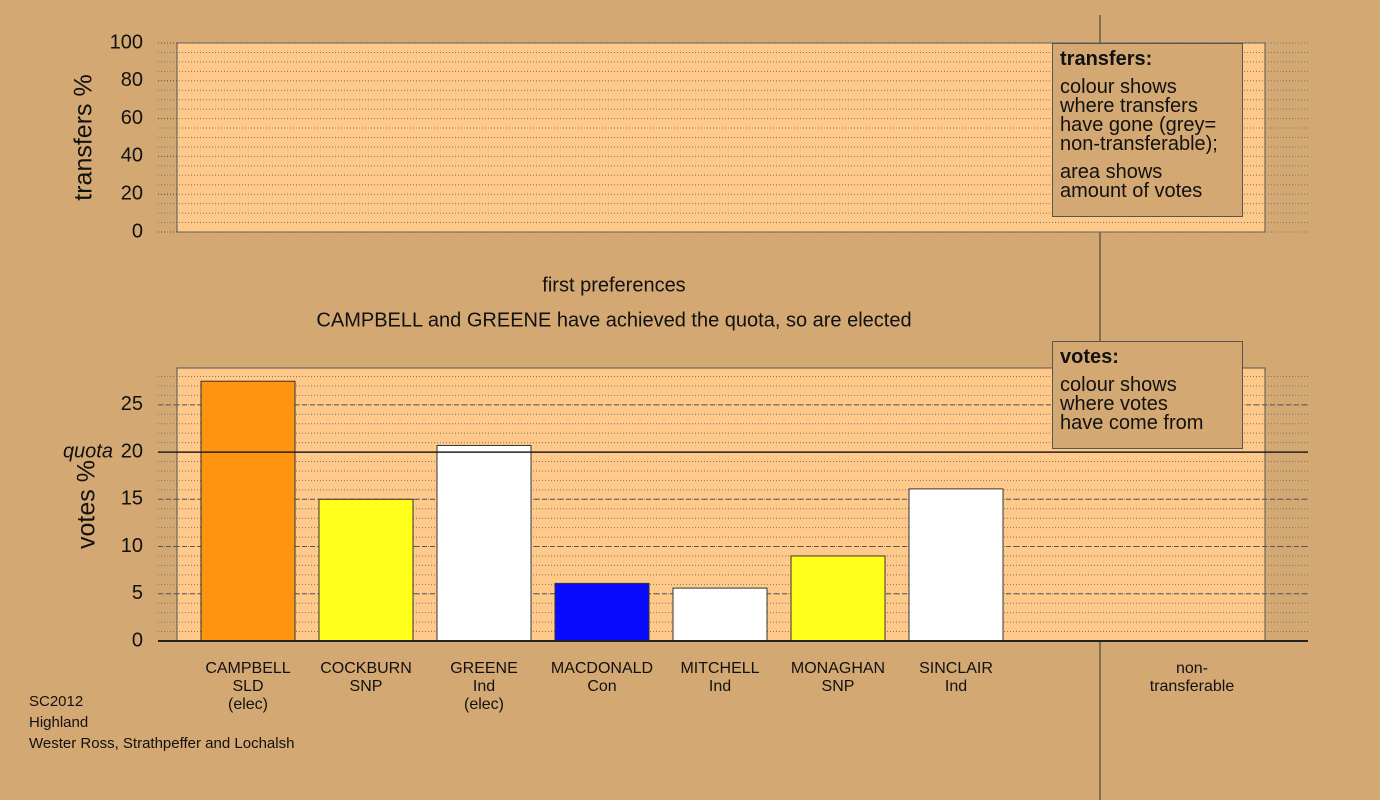  What do you see at coordinates (132, 546) in the screenshot?
I see `y-tick-label: 10` at bounding box center [132, 546].